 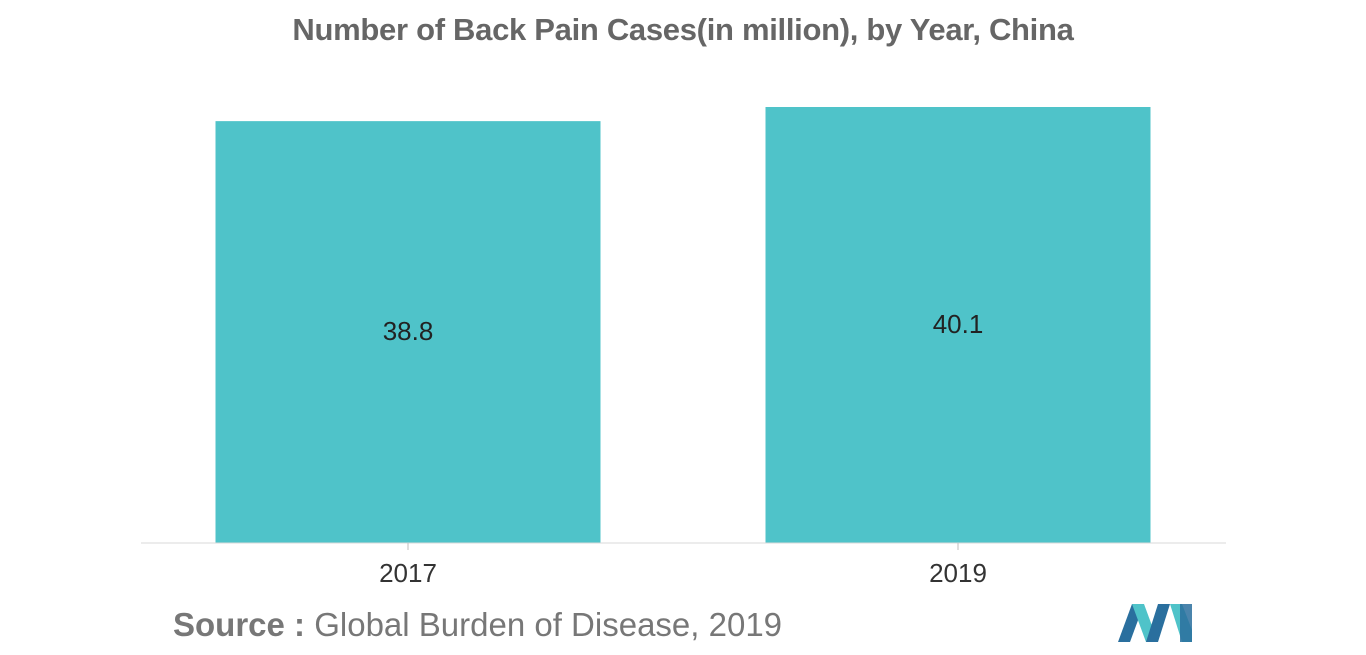 I want to click on data-label-2019: 40.1, so click(x=958, y=324).